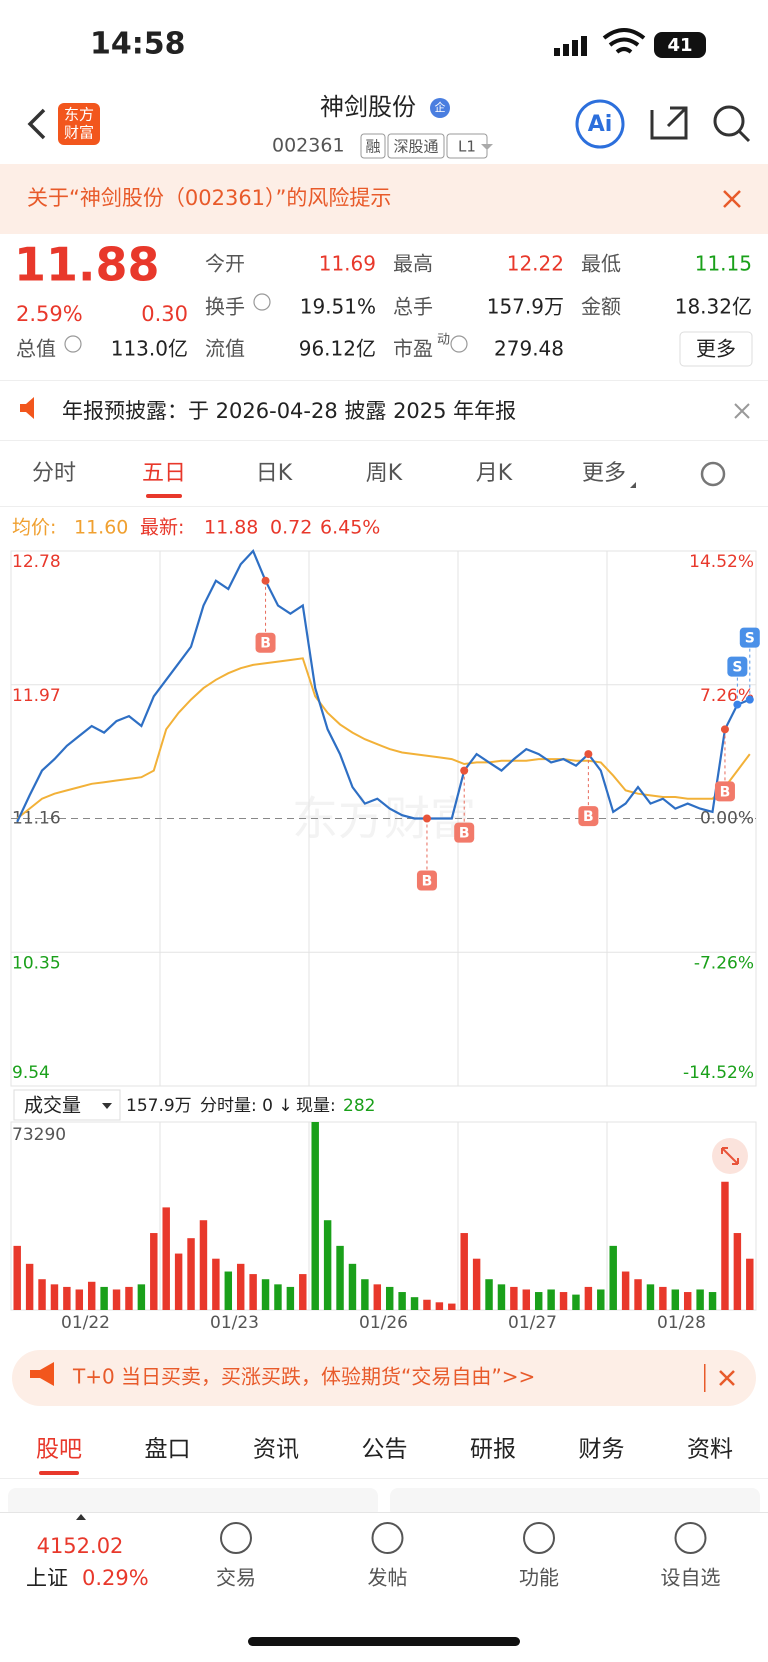  I want to click on footer-item: 设自选, so click(691, 1578).